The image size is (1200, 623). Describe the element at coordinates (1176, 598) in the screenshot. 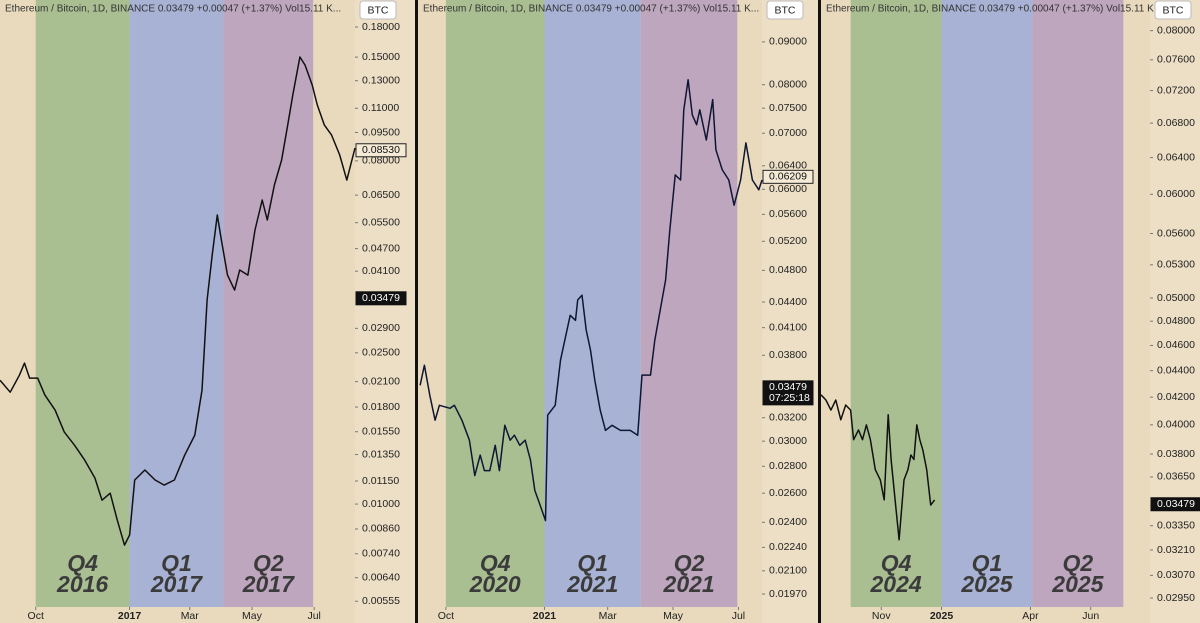

I see `y-tick-label: 0.02950` at that location.